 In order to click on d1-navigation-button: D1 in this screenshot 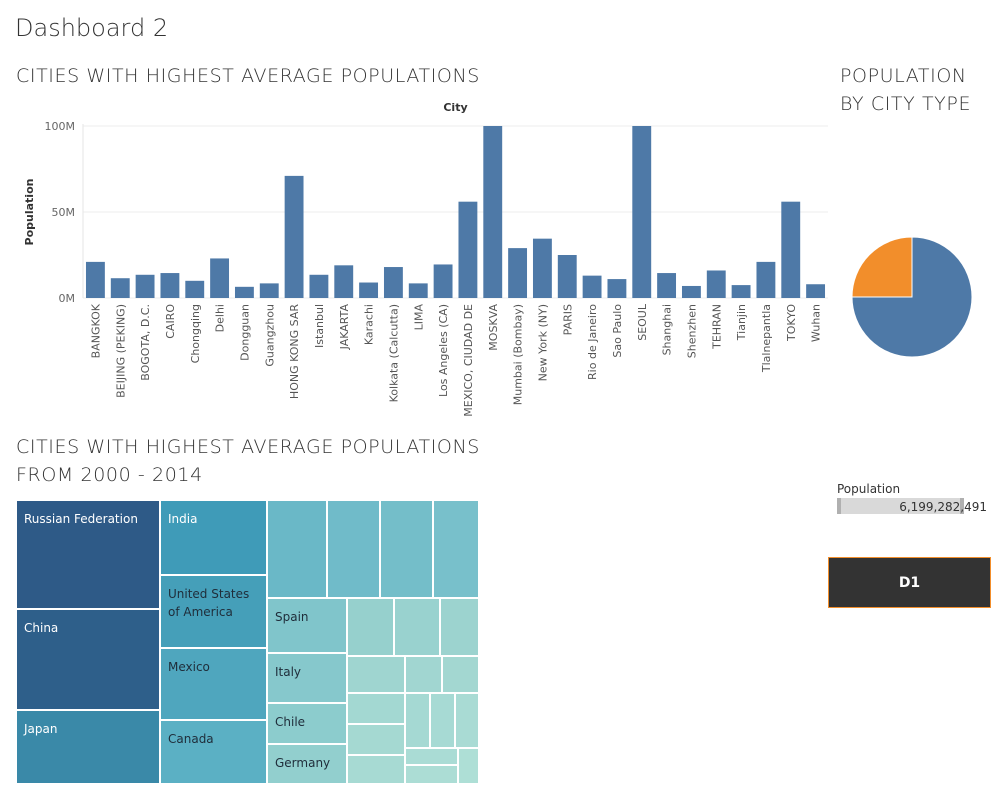, I will do `click(909, 582)`.